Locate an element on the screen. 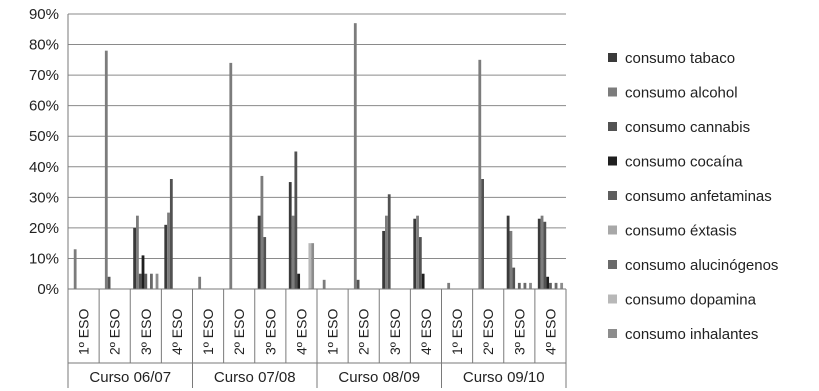 The width and height of the screenshot is (819, 391). group-label: Curso 08/09 is located at coordinates (379, 377).